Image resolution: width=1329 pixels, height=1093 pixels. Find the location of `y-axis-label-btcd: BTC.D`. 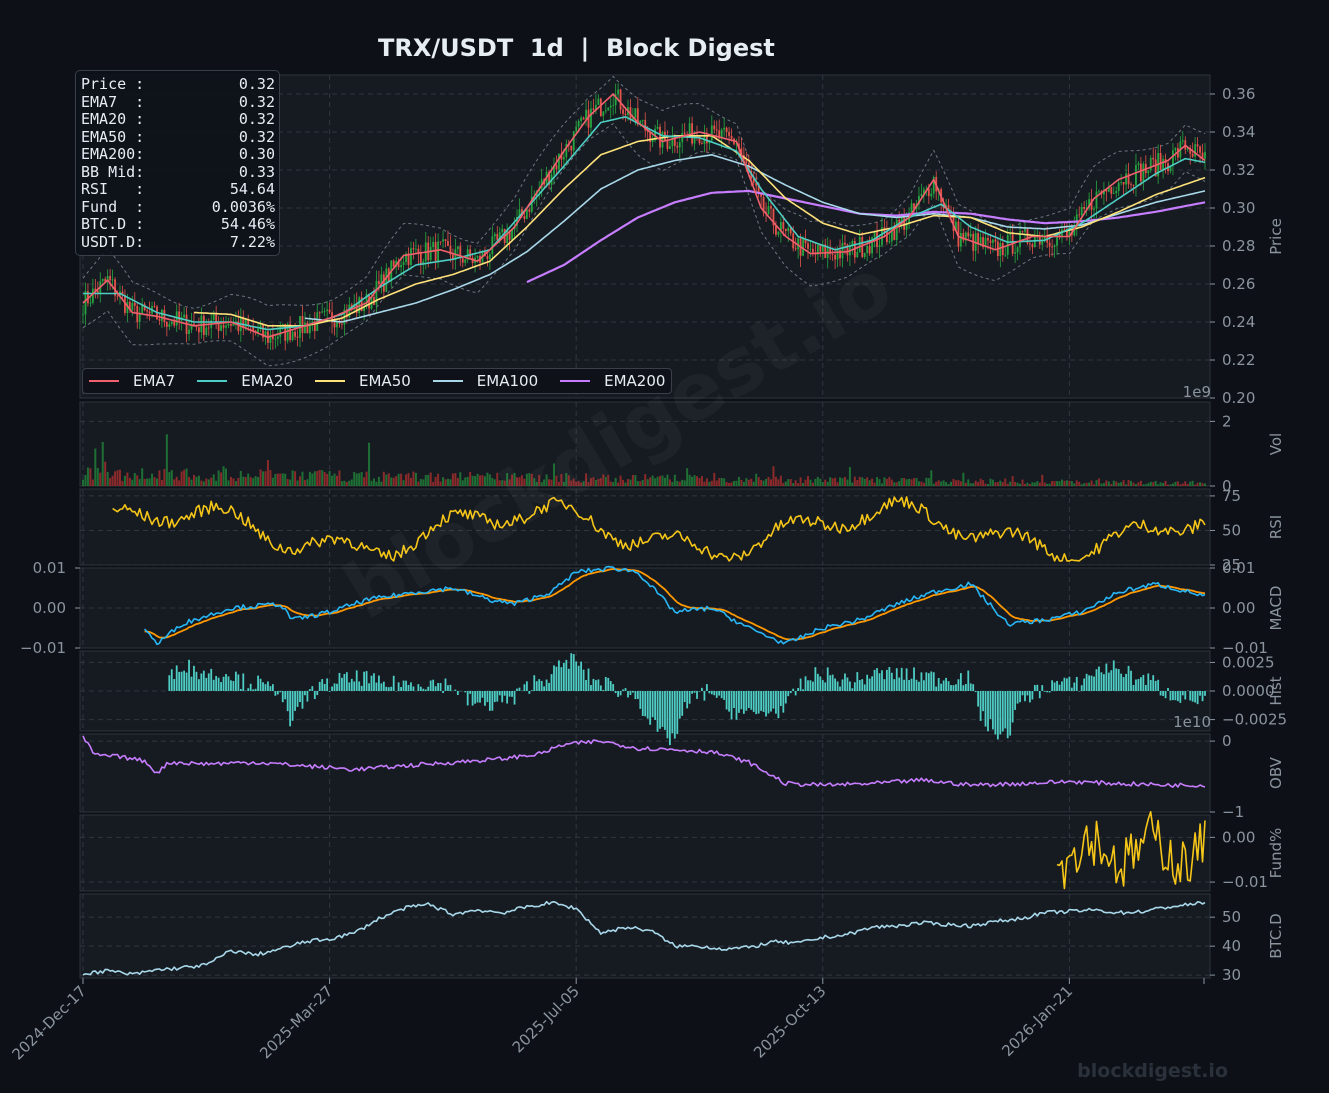

y-axis-label-btcd: BTC.D is located at coordinates (1276, 935).